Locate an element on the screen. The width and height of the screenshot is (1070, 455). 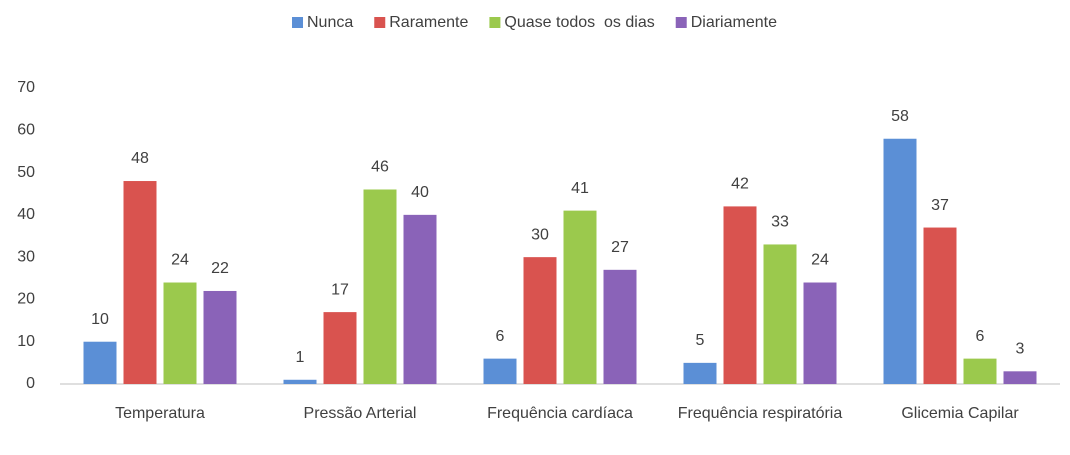
x-tick-label: Pressão Arterial is located at coordinates (360, 413).